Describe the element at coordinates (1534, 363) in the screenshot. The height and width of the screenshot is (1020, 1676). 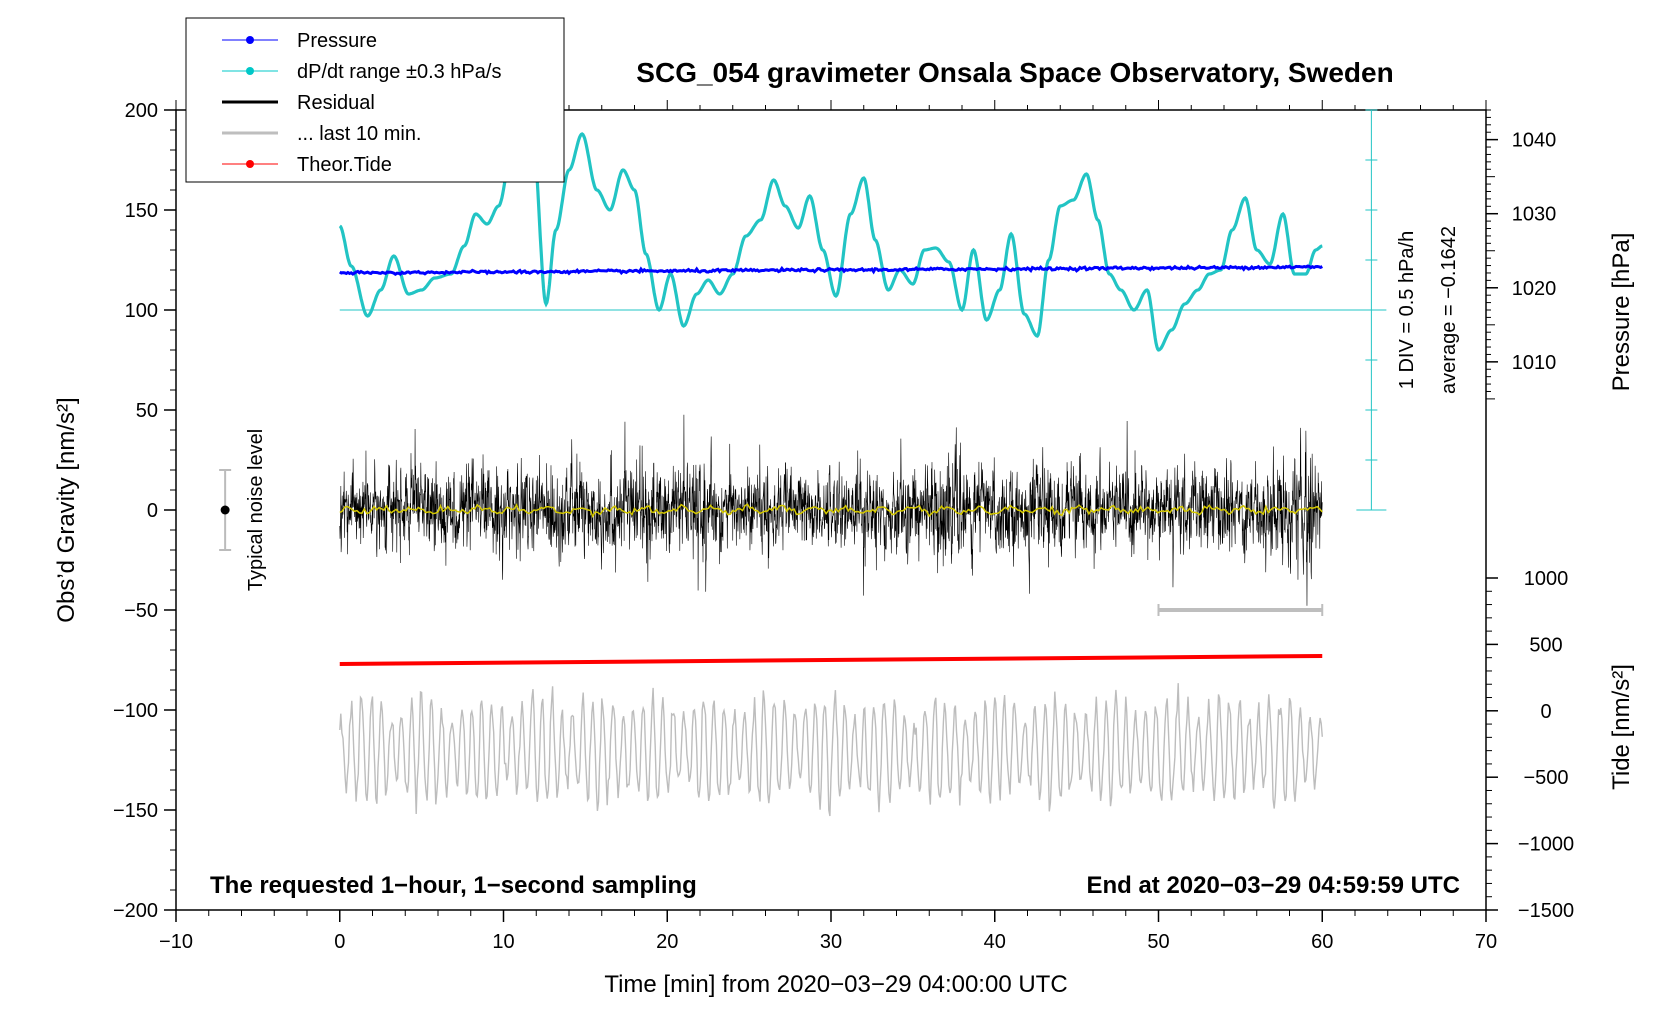
I see `pressure-tick-label: 1010` at that location.